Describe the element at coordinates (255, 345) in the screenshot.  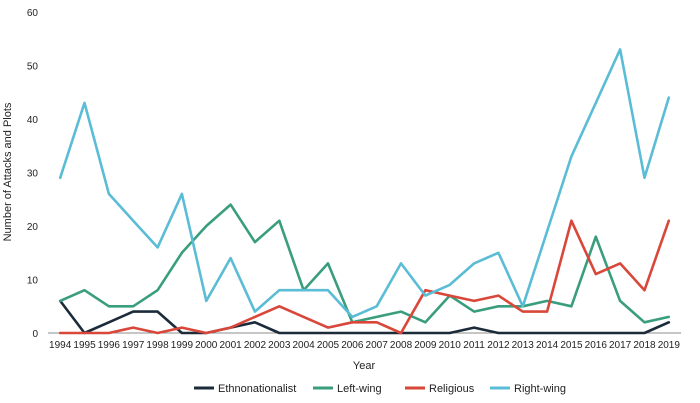
I see `x-tick-label: 2002` at that location.